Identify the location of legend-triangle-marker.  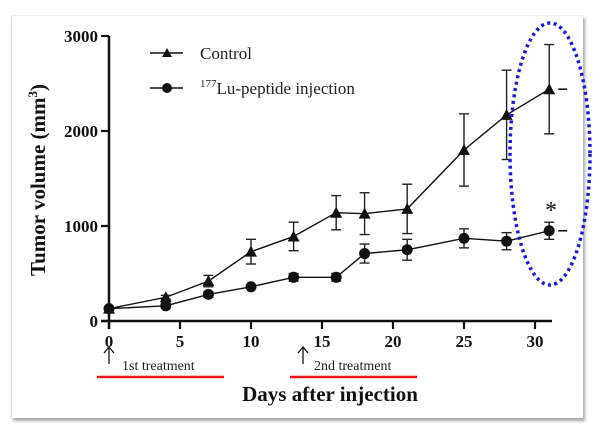
(167, 52).